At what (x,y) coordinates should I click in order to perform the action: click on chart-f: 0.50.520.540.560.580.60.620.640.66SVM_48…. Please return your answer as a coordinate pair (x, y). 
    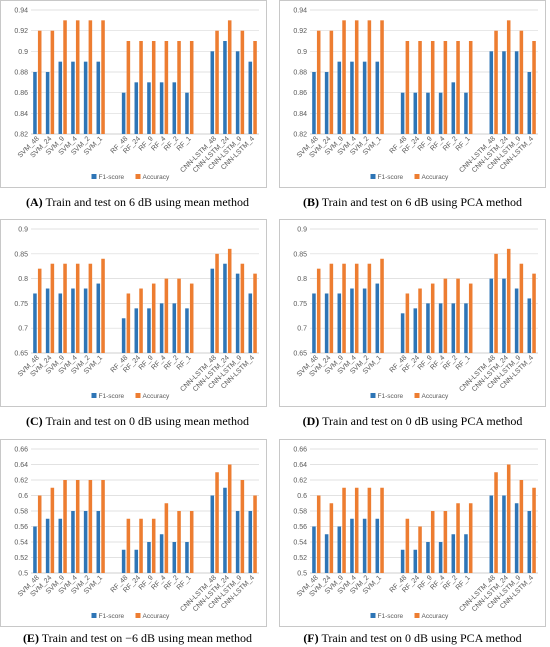
    Looking at the image, I should click on (415, 533).